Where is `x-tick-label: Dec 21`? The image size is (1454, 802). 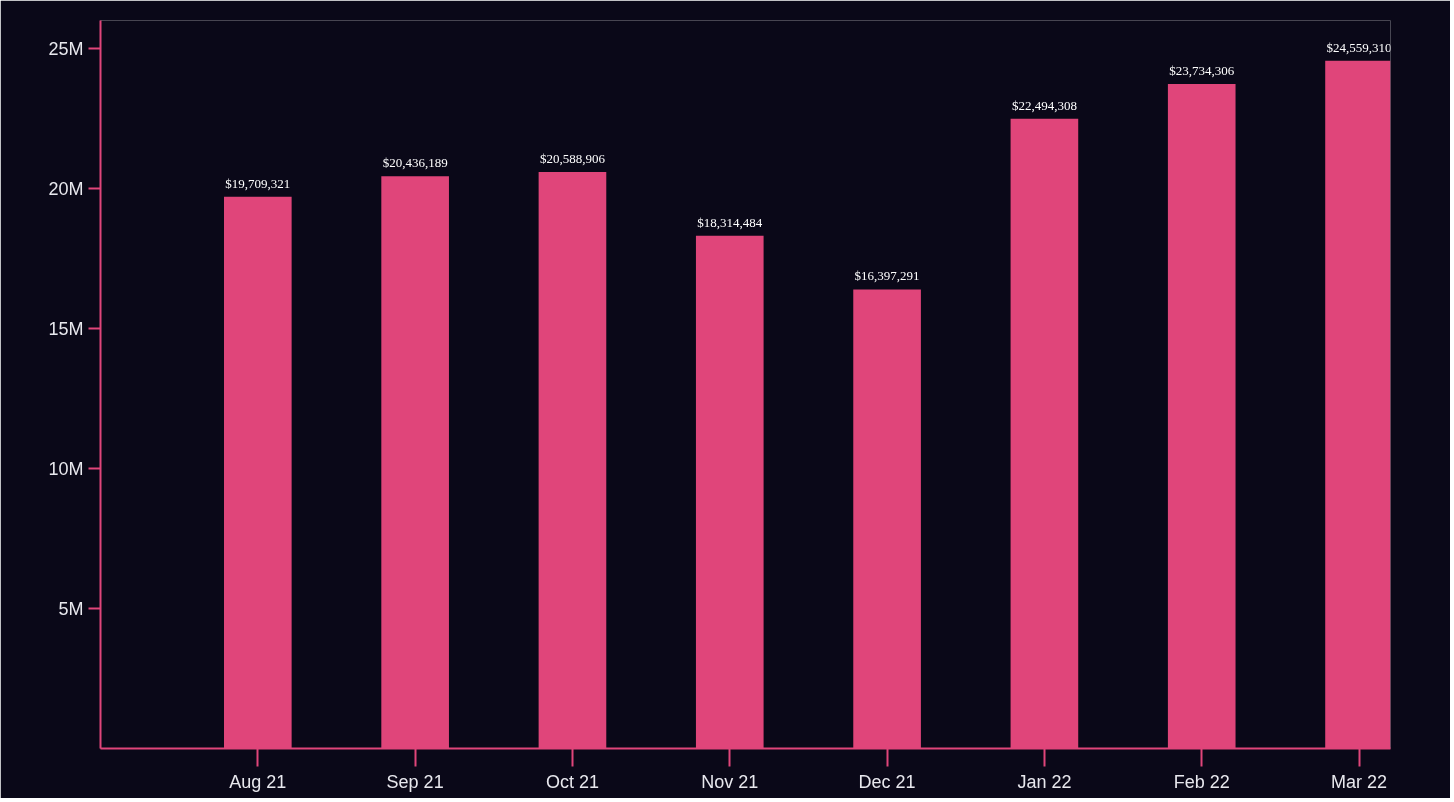
x-tick-label: Dec 21 is located at coordinates (887, 781).